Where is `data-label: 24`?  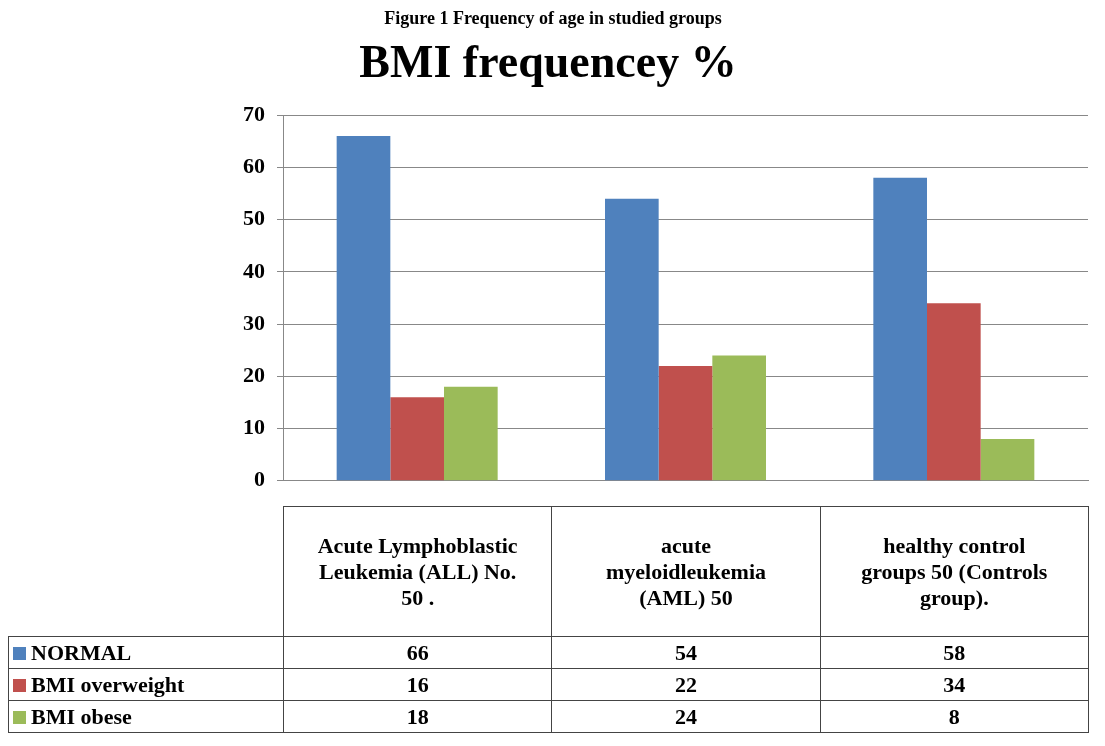 data-label: 24 is located at coordinates (686, 716).